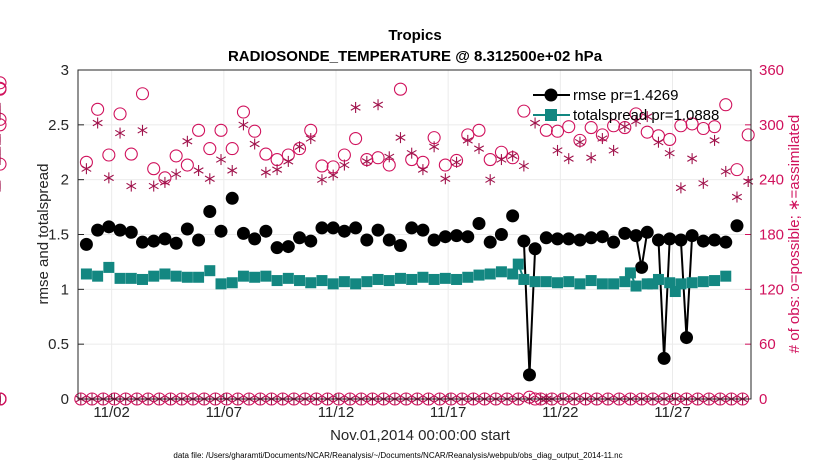 The image size is (830, 470). What do you see at coordinates (65, 289) in the screenshot?
I see `y-left-tick-label: 1` at bounding box center [65, 289].